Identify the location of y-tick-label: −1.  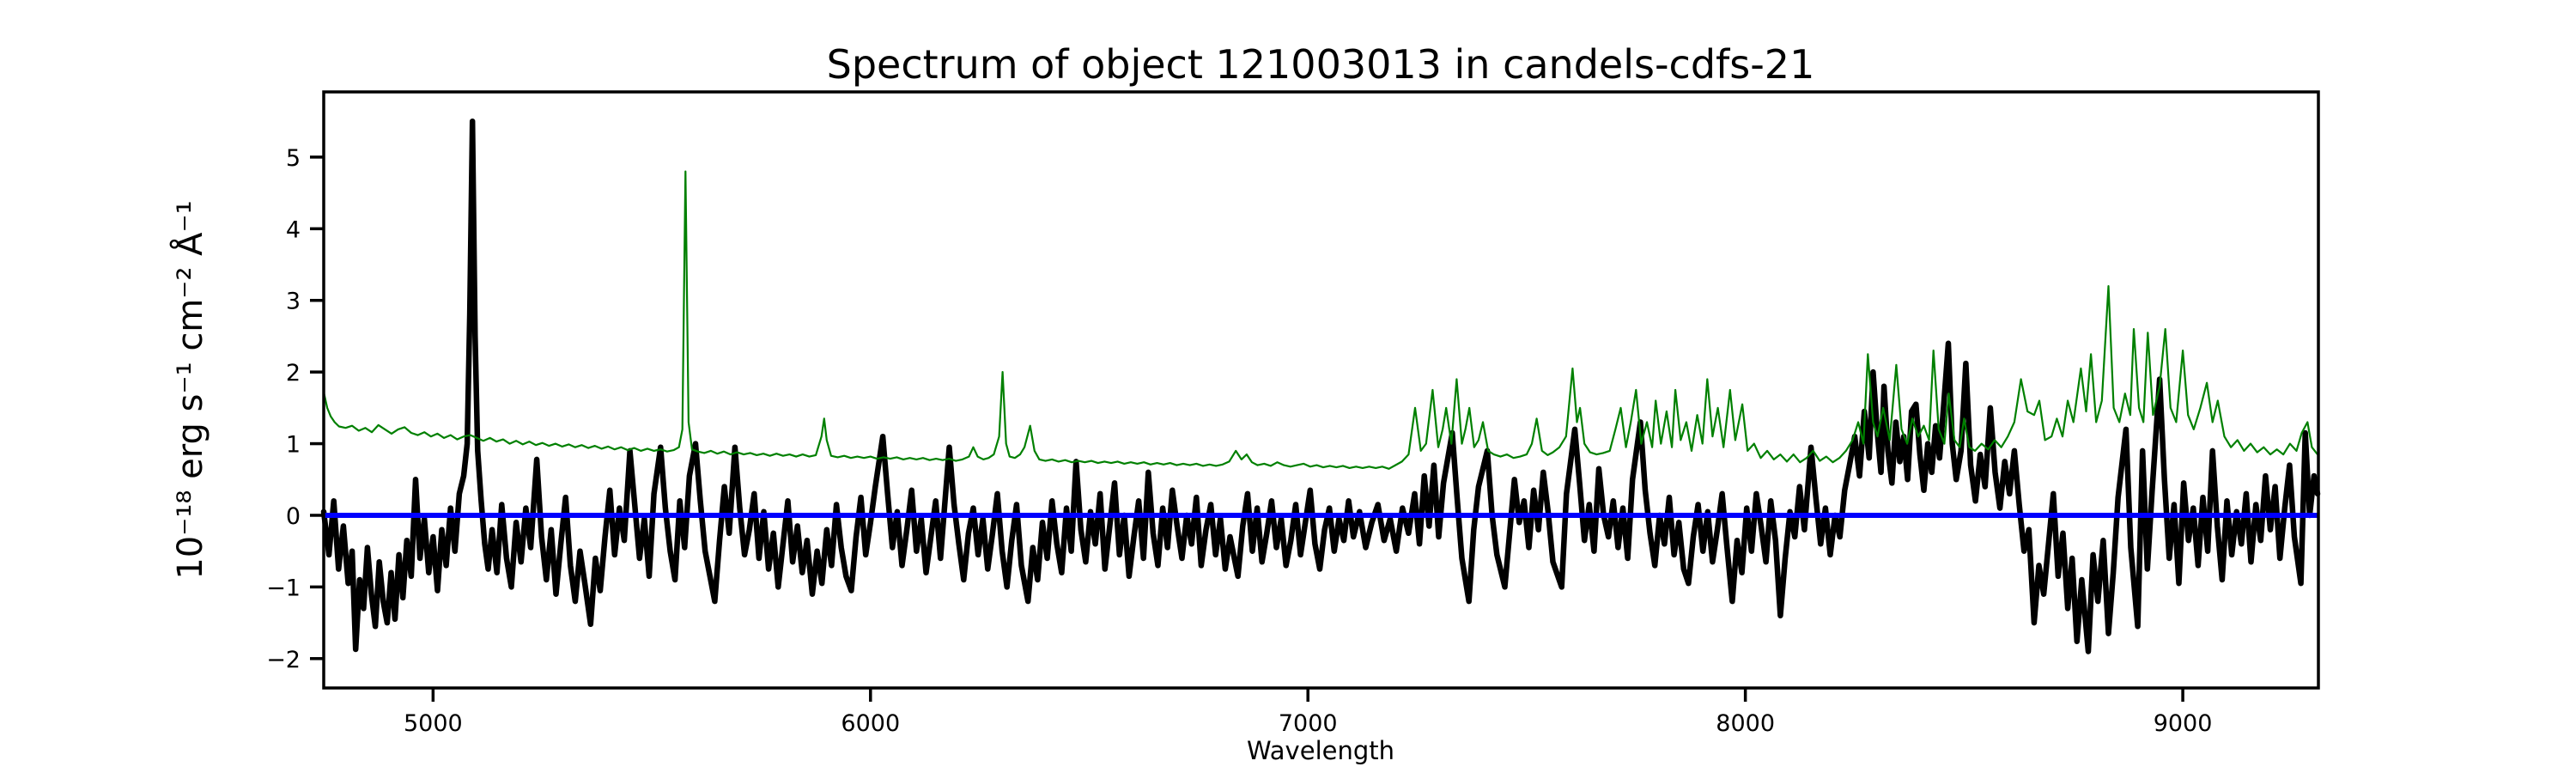
(283, 588).